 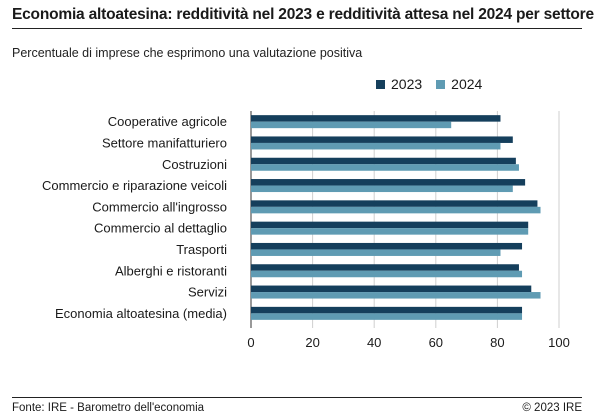 I want to click on chart-legend: 2023 2024, so click(x=429, y=84).